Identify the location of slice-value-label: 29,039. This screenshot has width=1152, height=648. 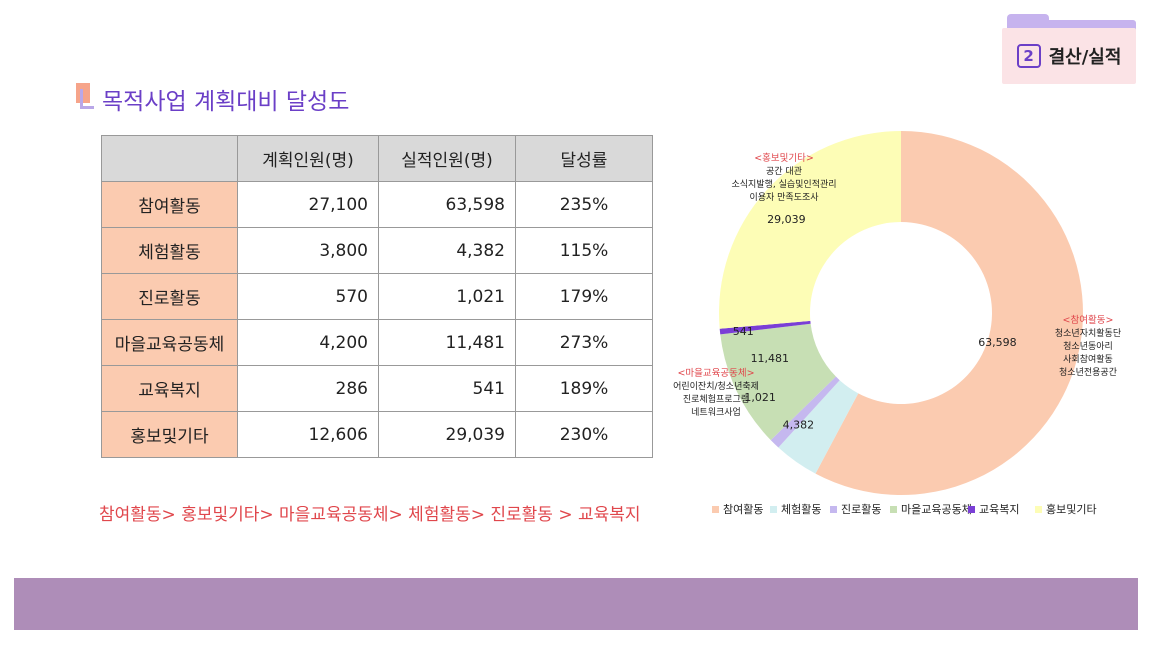
(786, 219).